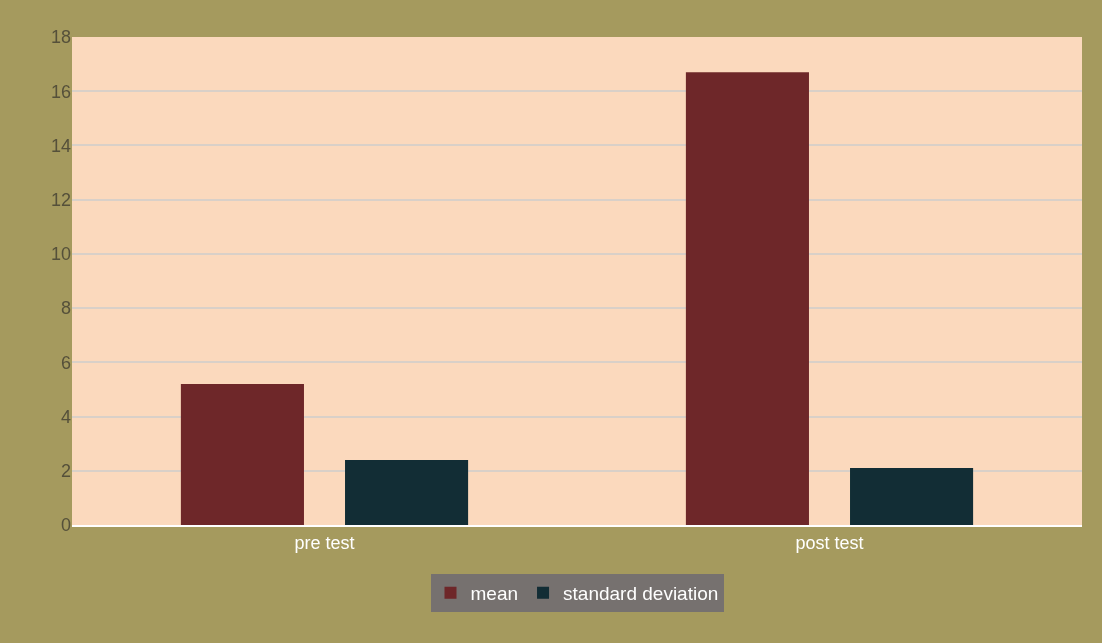 The width and height of the screenshot is (1102, 643). Describe the element at coordinates (65, 525) in the screenshot. I see `y-tick-label: 0` at that location.